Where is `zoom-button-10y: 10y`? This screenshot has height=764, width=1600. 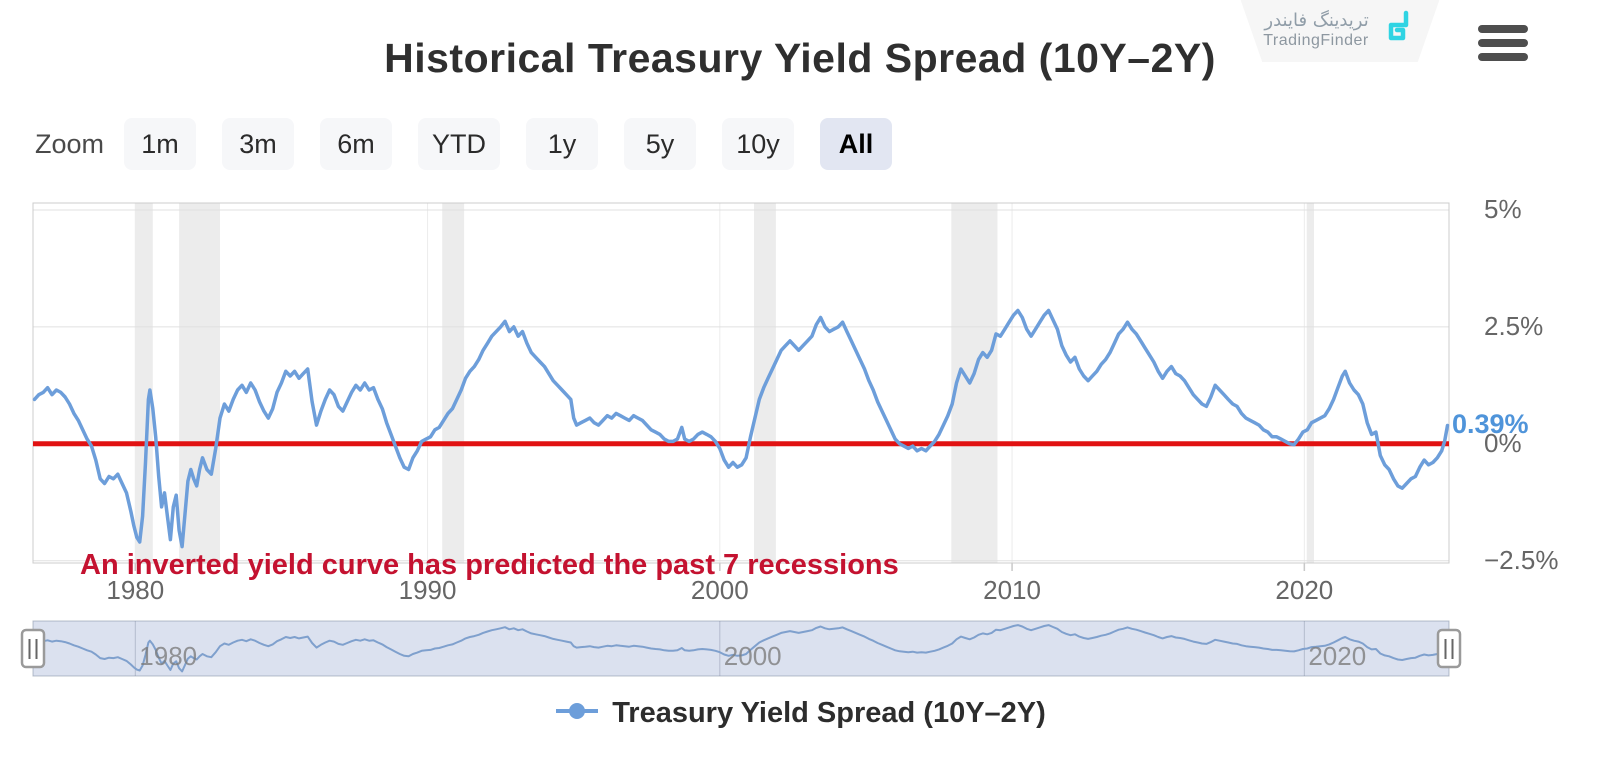
zoom-button-10y: 10y is located at coordinates (758, 144).